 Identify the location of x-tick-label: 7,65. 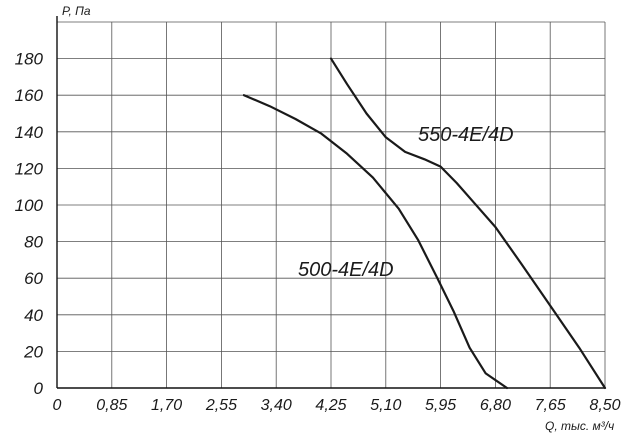
(550, 405).